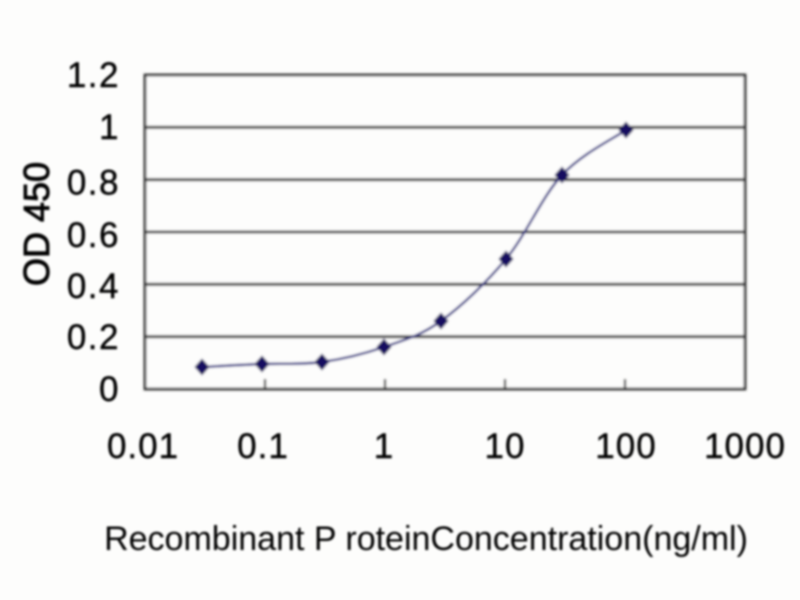  Describe the element at coordinates (93, 337) in the screenshot. I see `svg-text: 0.2` at that location.